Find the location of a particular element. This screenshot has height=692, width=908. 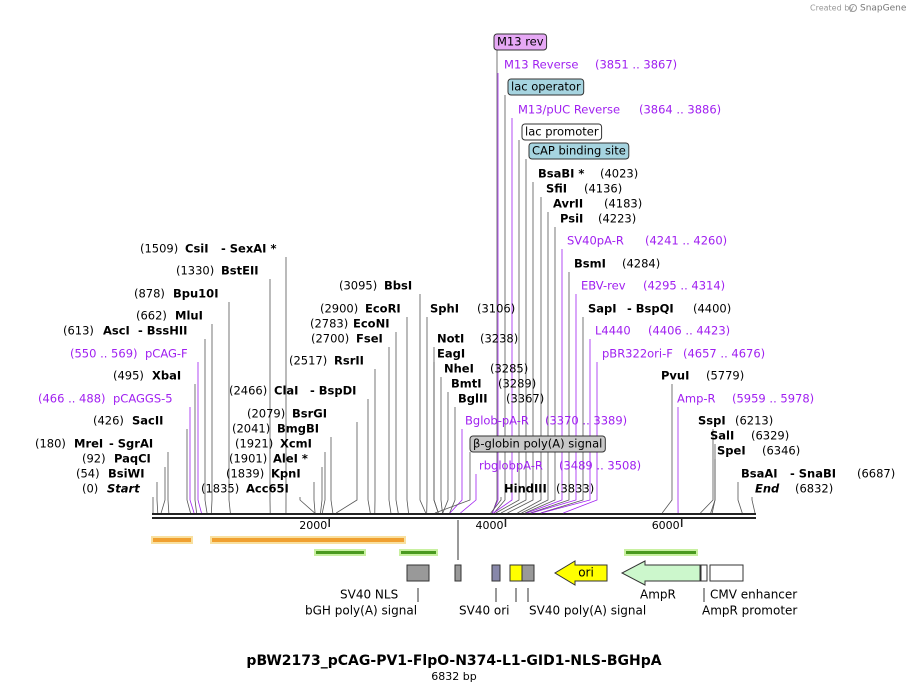

feature-label: CMV enhancer is located at coordinates (753, 595).